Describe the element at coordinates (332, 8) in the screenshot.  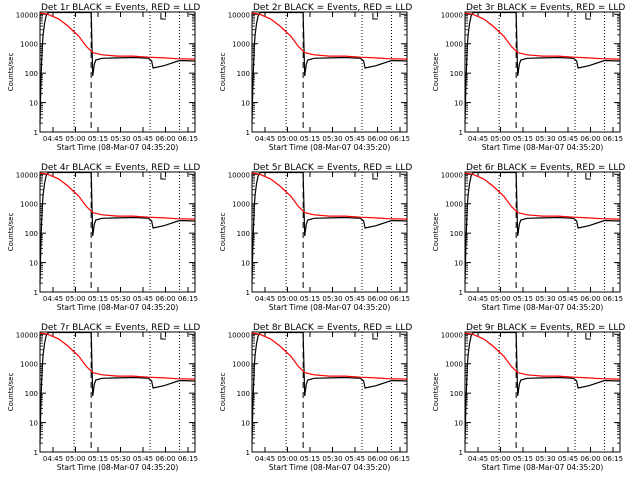
I see `chart-title: Det 2r BLACK = Events, RED = LLD` at that location.